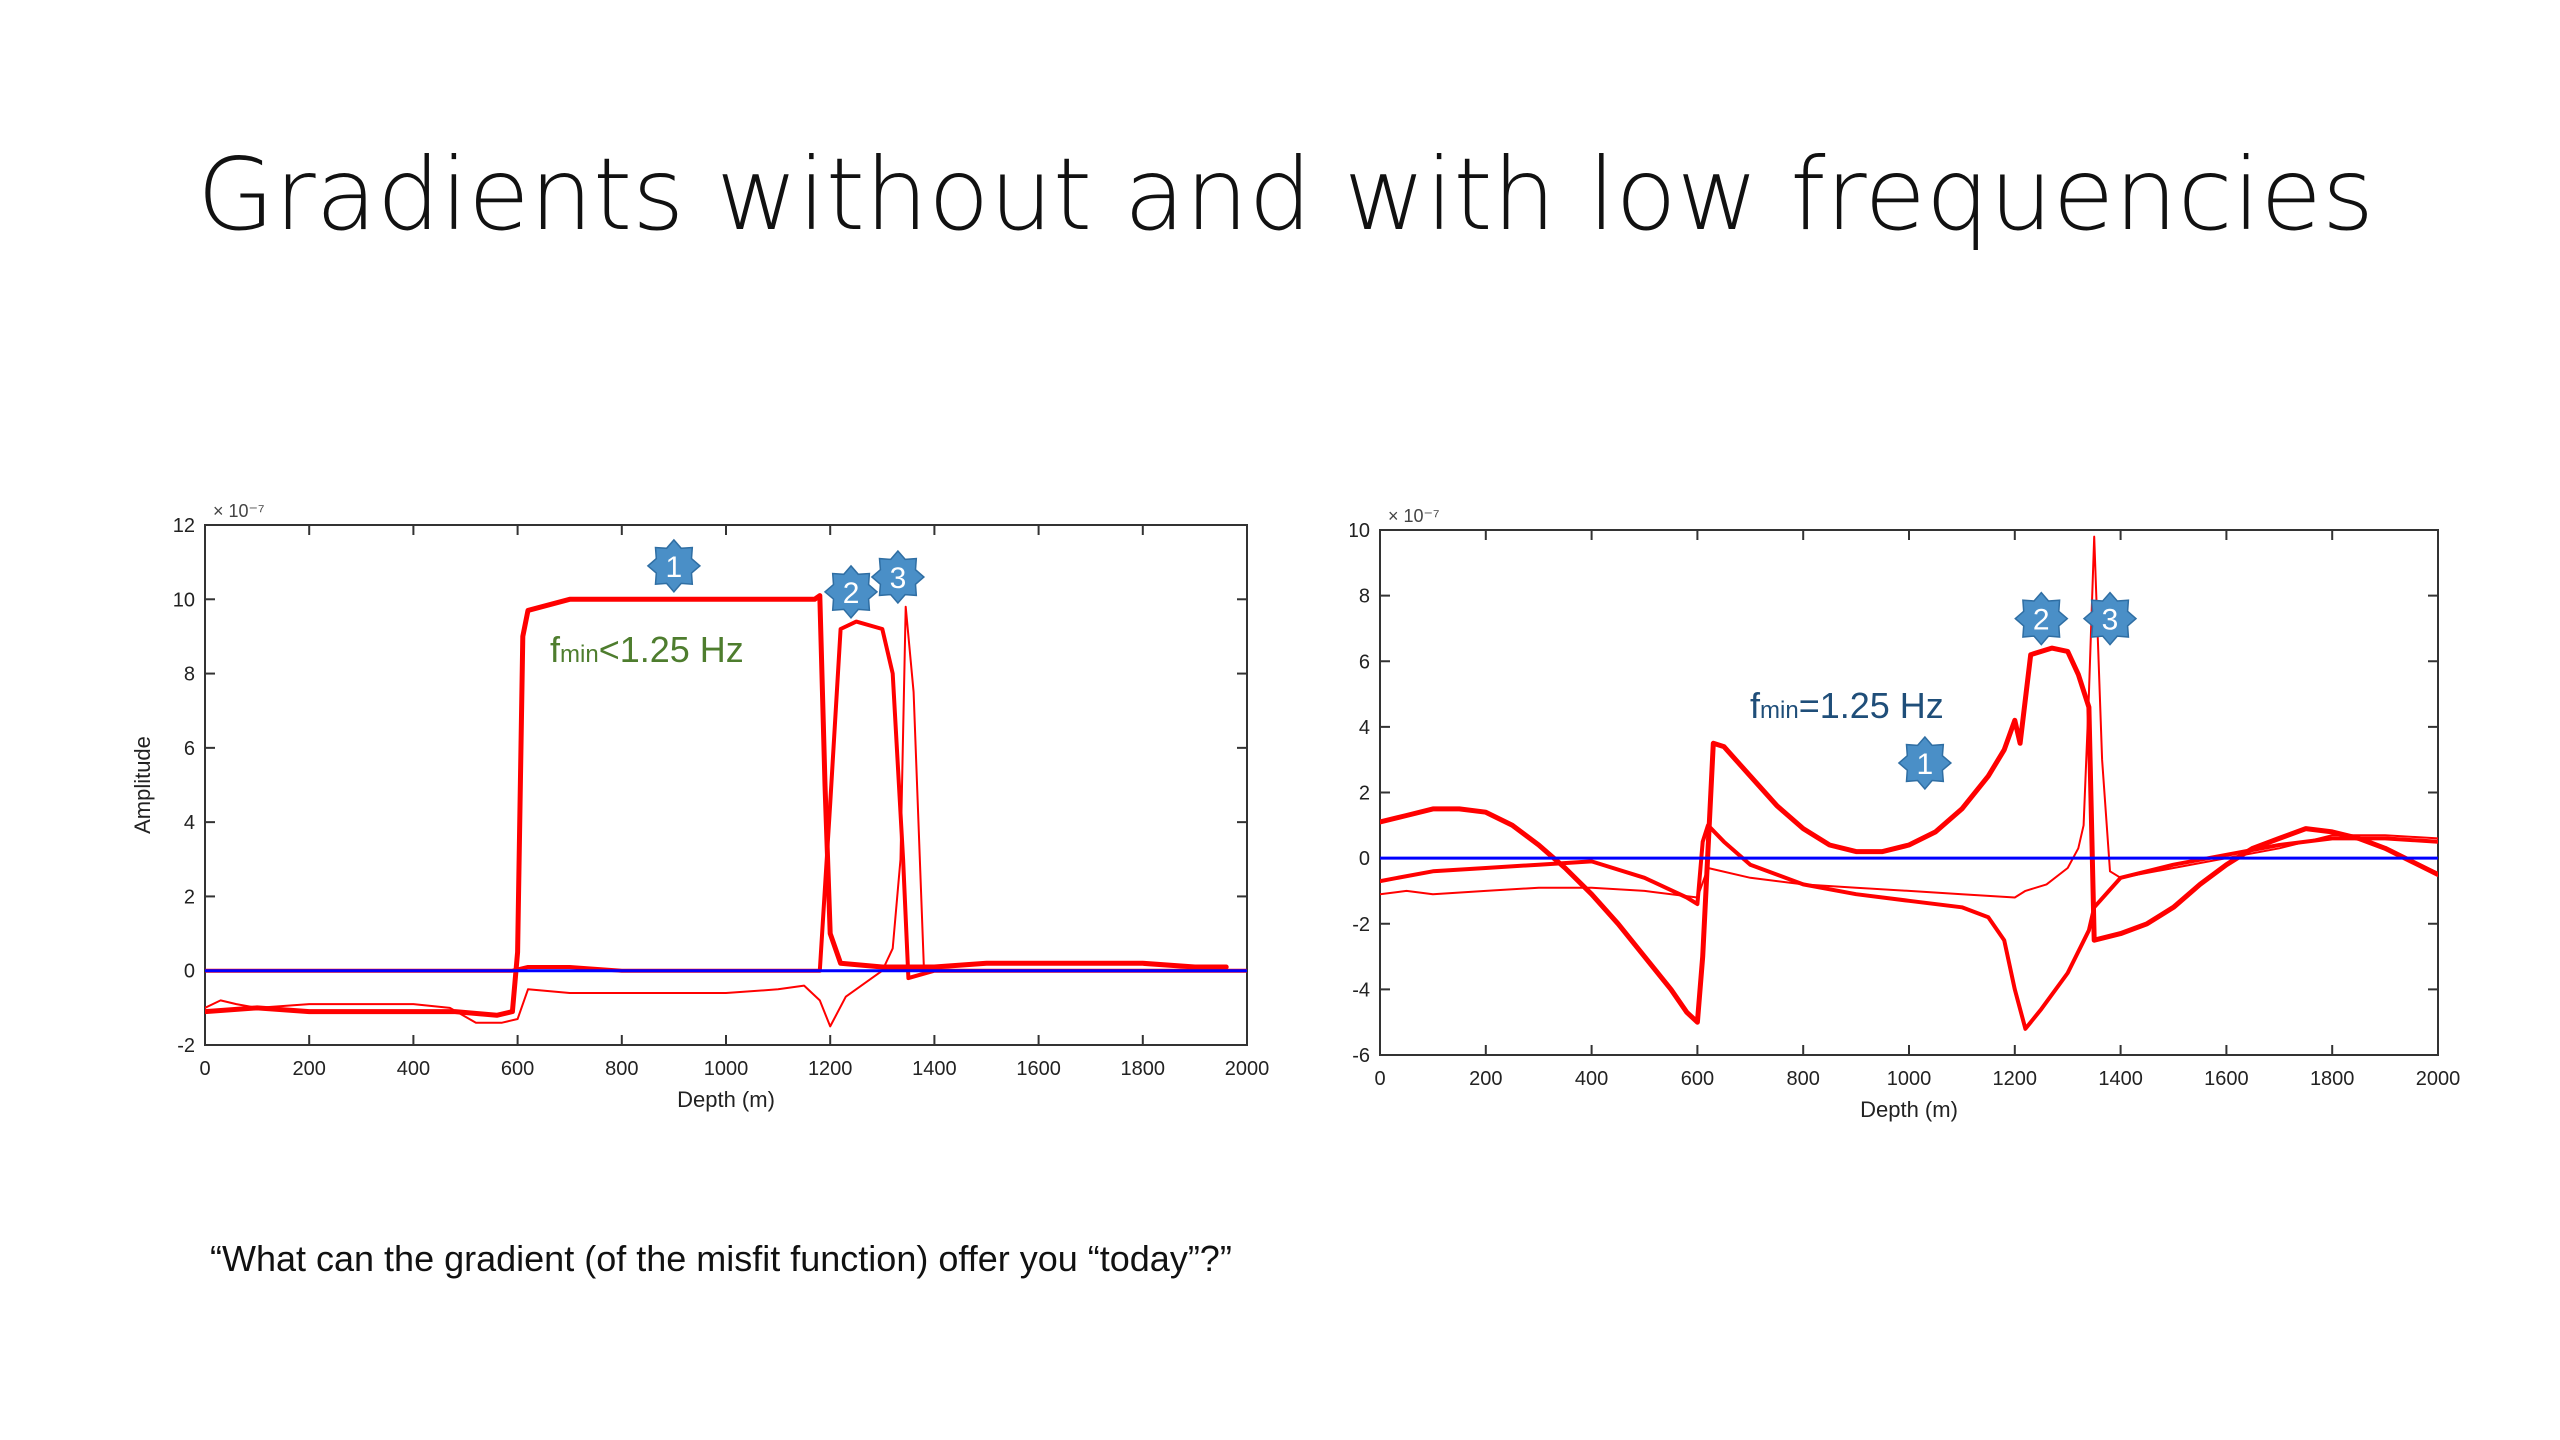 The image size is (2560, 1440). What do you see at coordinates (1361, 1056) in the screenshot?
I see `y-tick-label: -6` at bounding box center [1361, 1056].